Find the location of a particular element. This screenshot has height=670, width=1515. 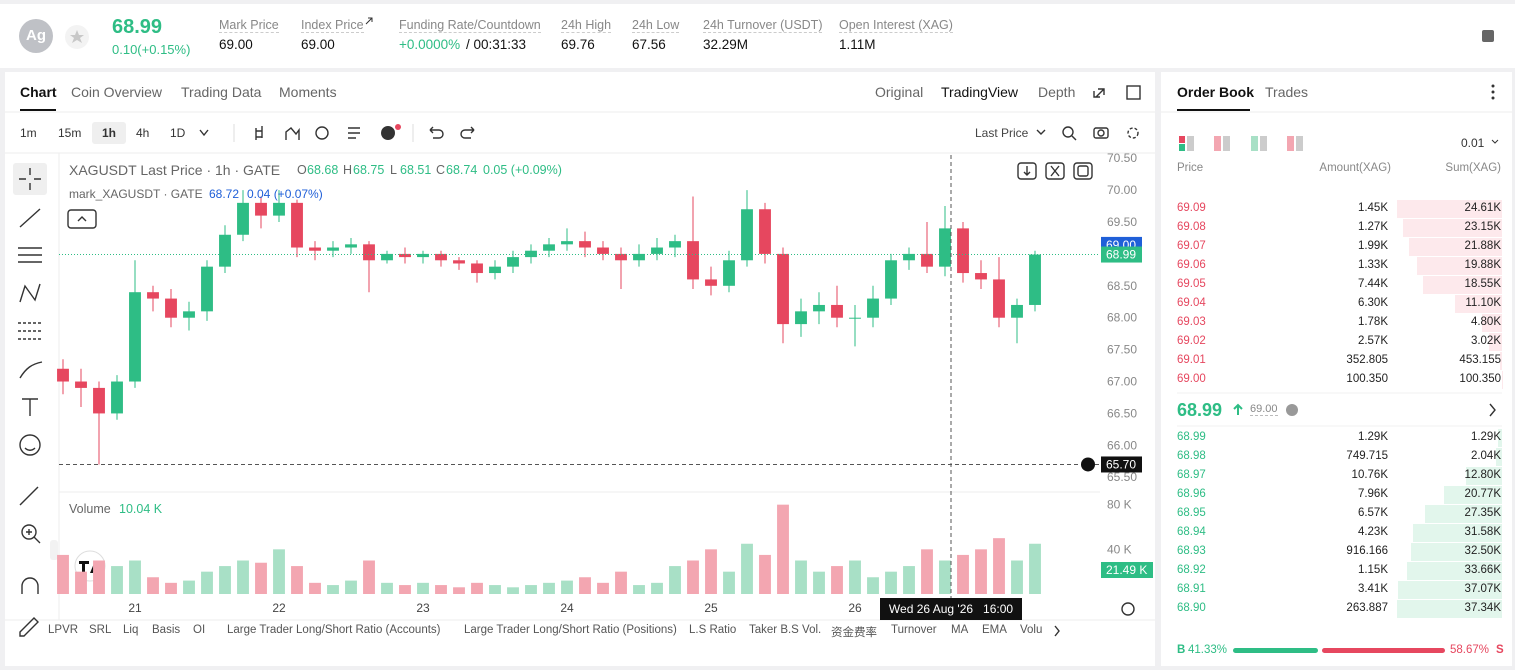

book-amount: 352.805 is located at coordinates (1367, 360).